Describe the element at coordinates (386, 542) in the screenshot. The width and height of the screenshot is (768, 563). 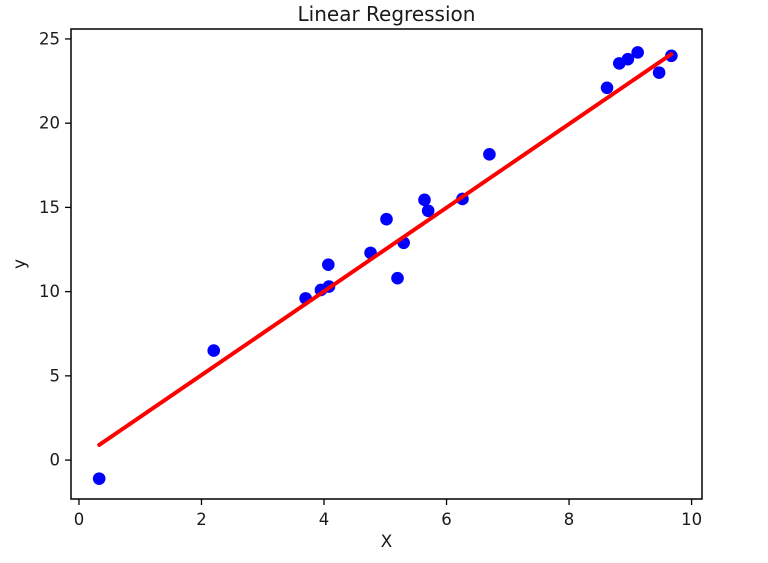
I see `x-axis-label: X` at that location.